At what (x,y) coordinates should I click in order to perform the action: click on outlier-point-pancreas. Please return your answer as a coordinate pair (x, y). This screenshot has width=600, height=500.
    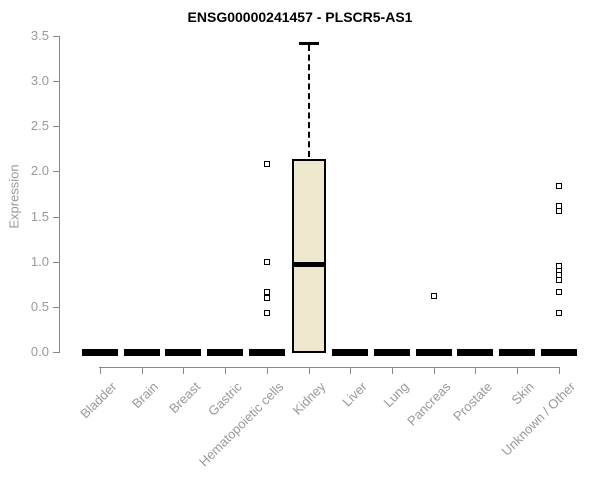
    Looking at the image, I should click on (433, 296).